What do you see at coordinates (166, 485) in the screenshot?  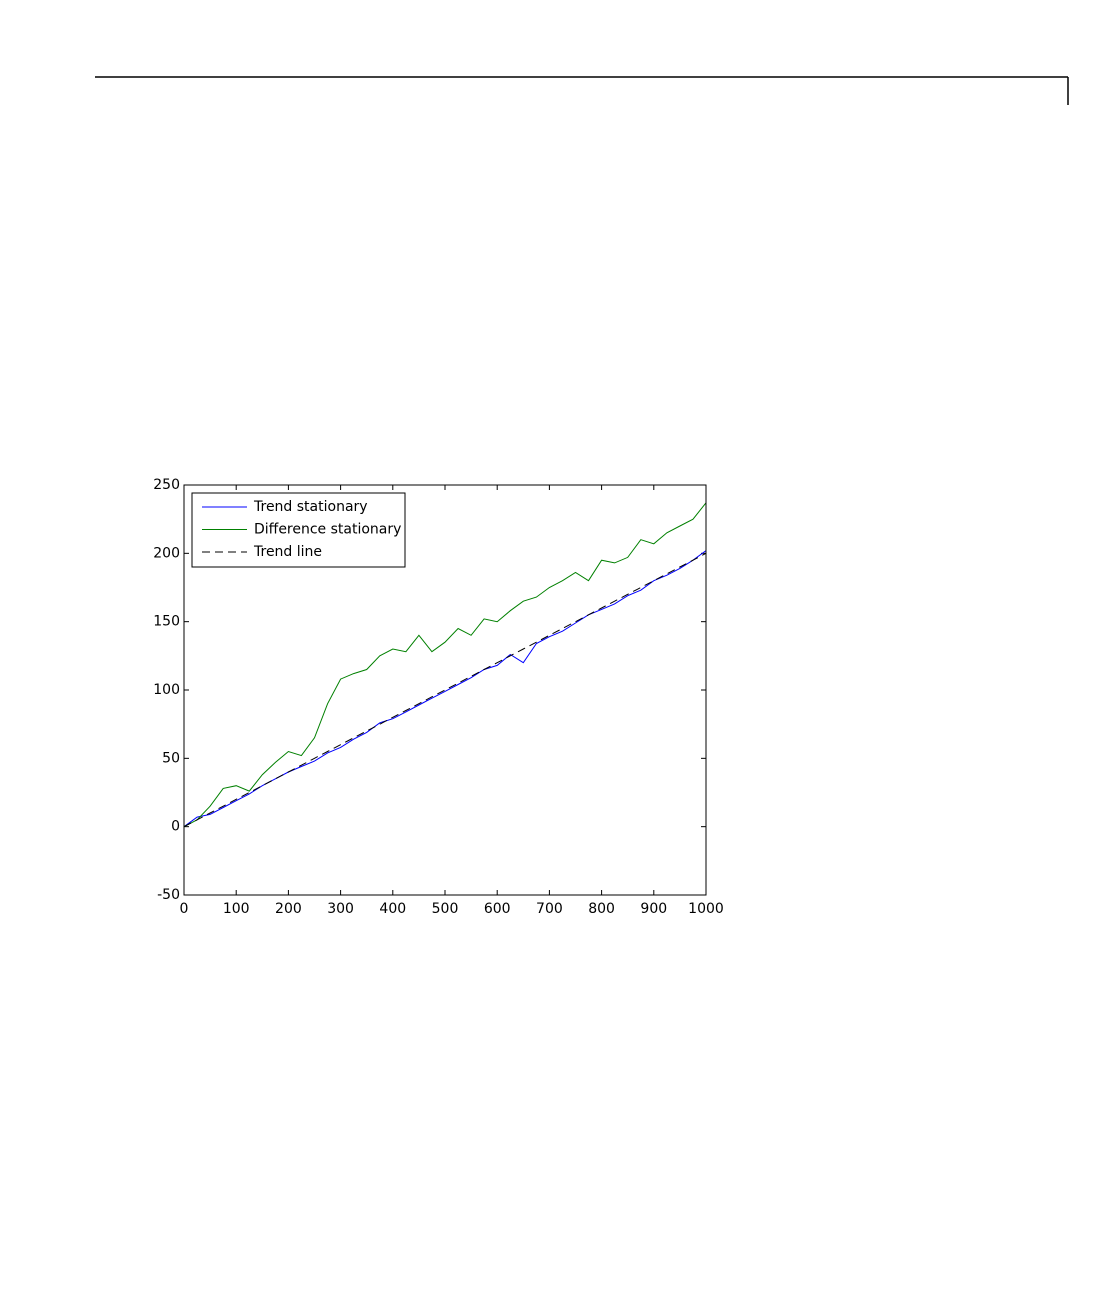 I see `y-tick-label: 250` at bounding box center [166, 485].